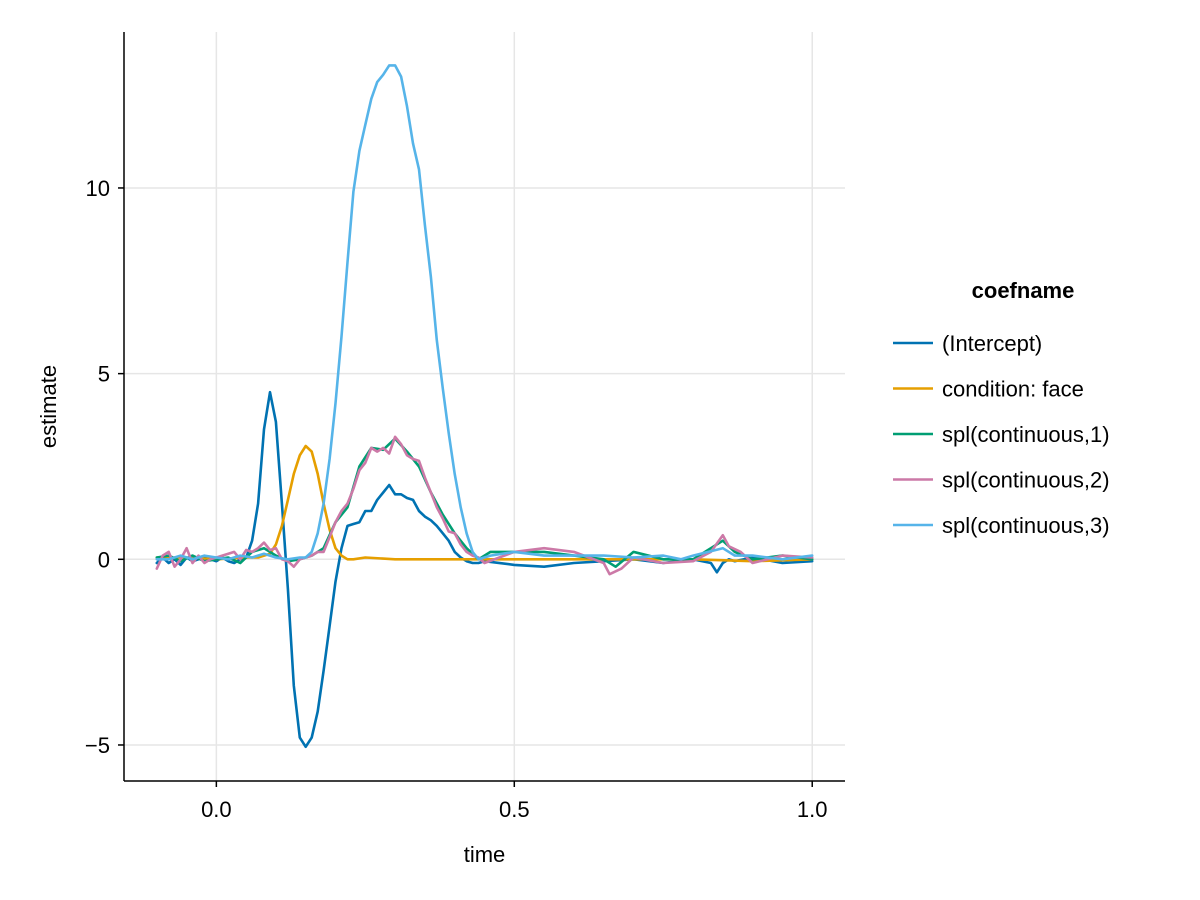  I want to click on x-axis-label: time, so click(485, 854).